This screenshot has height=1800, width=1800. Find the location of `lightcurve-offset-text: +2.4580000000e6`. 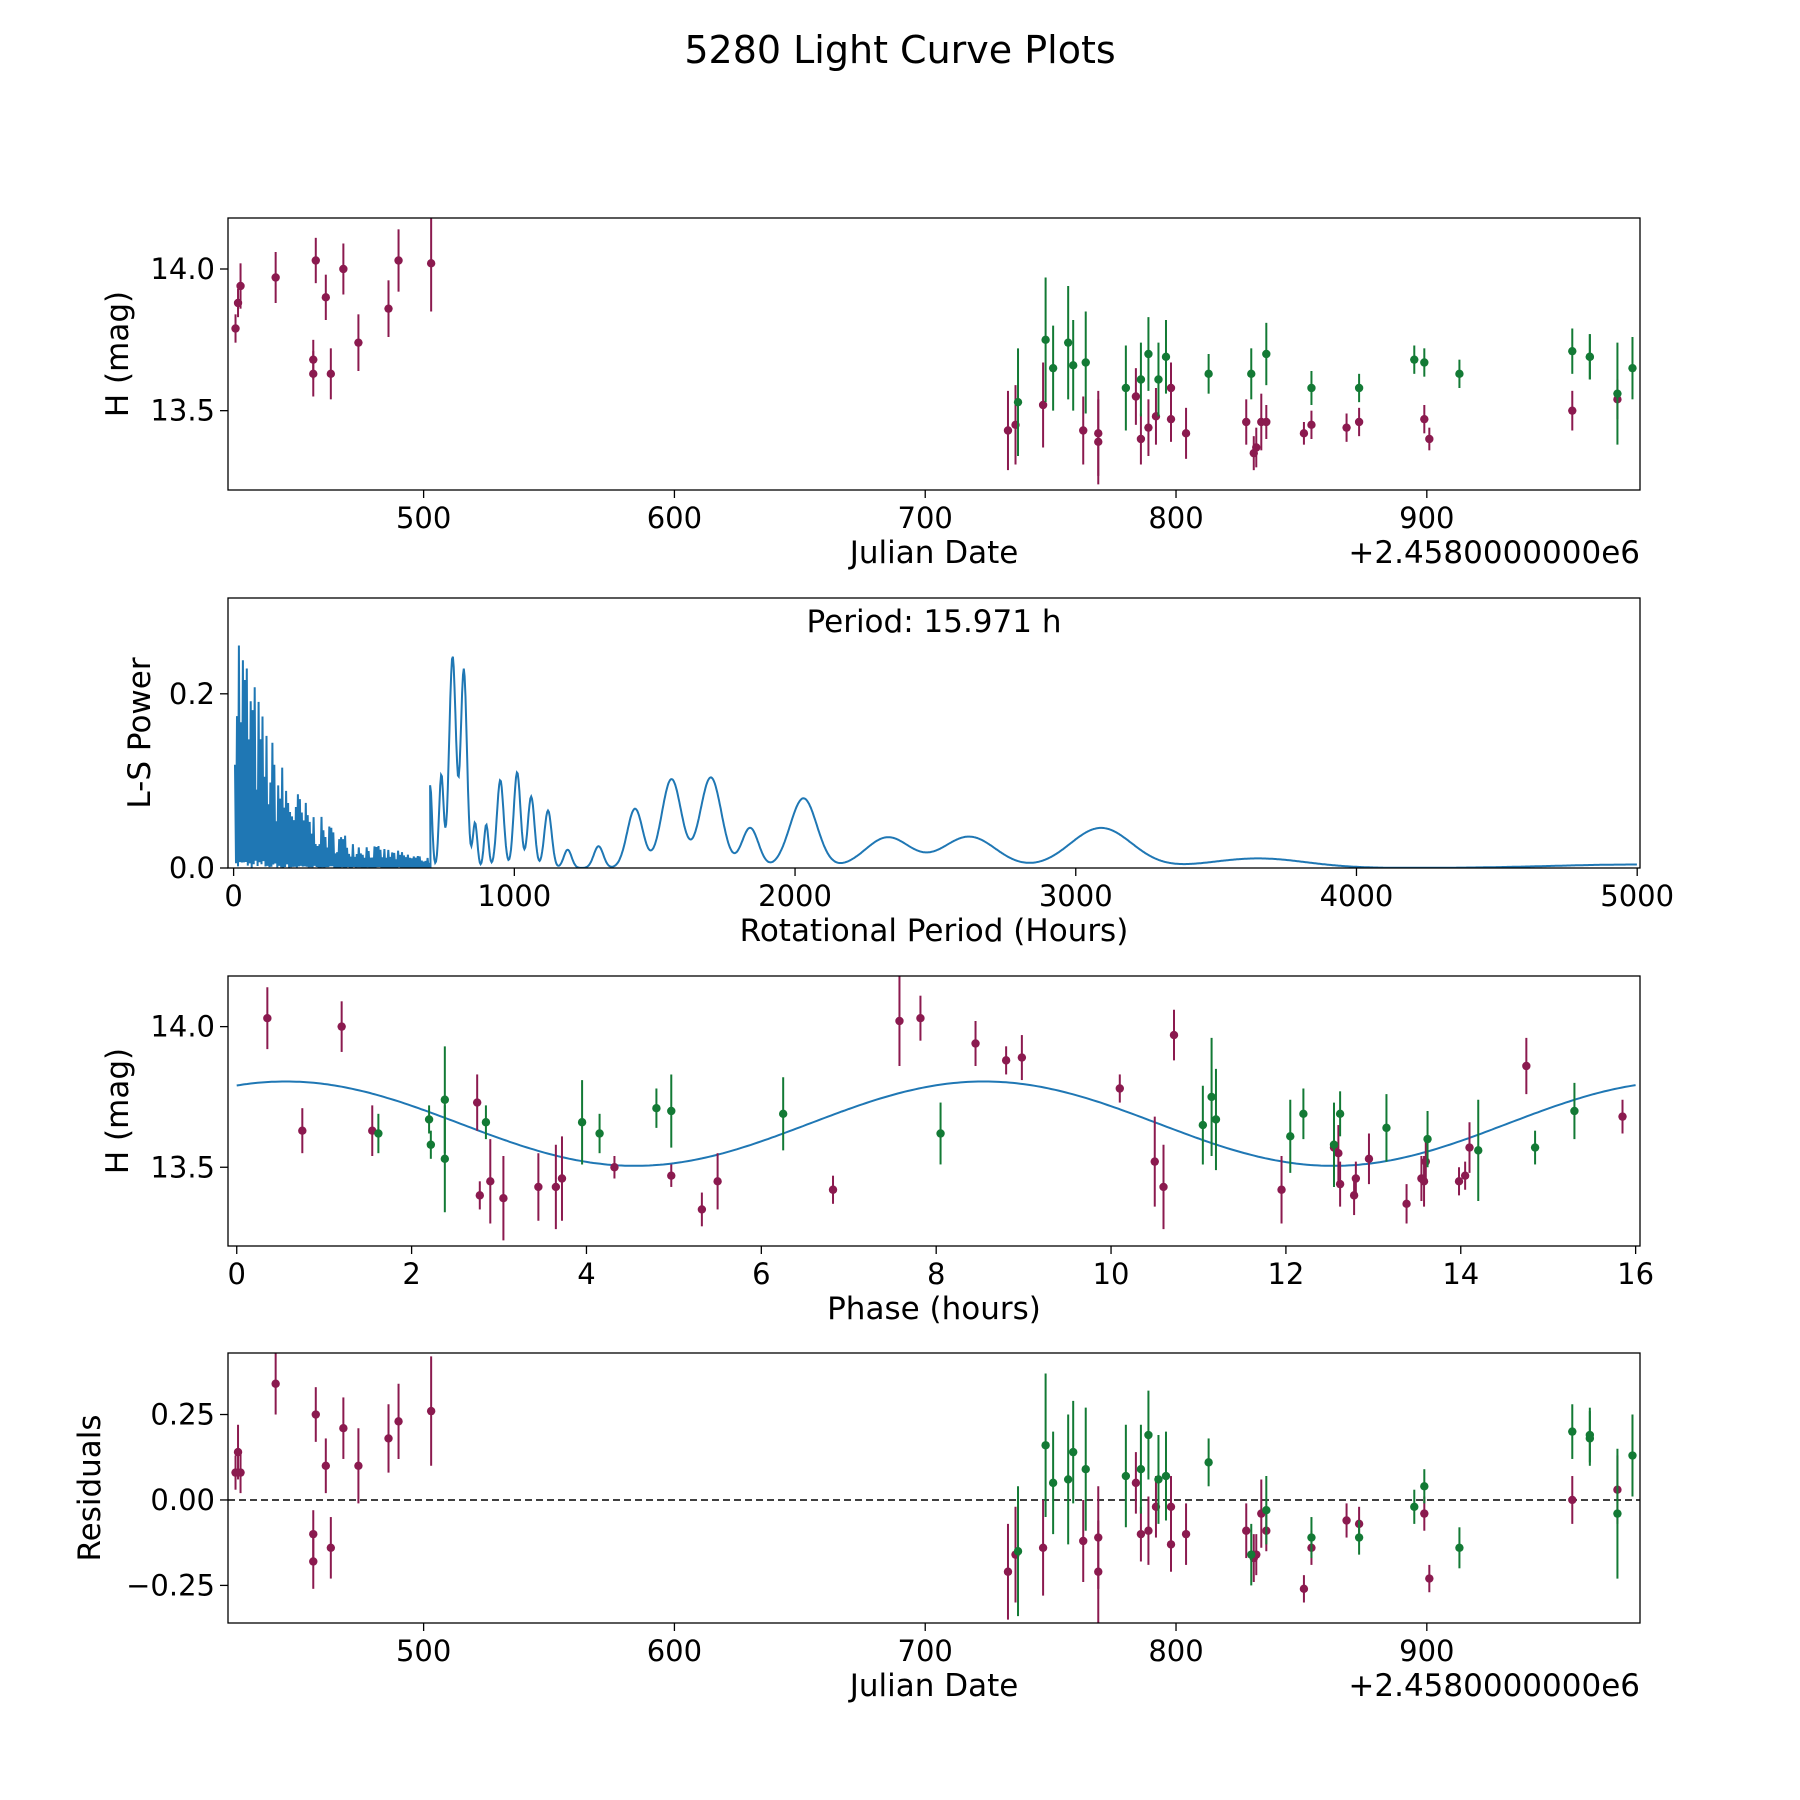

lightcurve-offset-text: +2.4580000000e6 is located at coordinates (1494, 553).